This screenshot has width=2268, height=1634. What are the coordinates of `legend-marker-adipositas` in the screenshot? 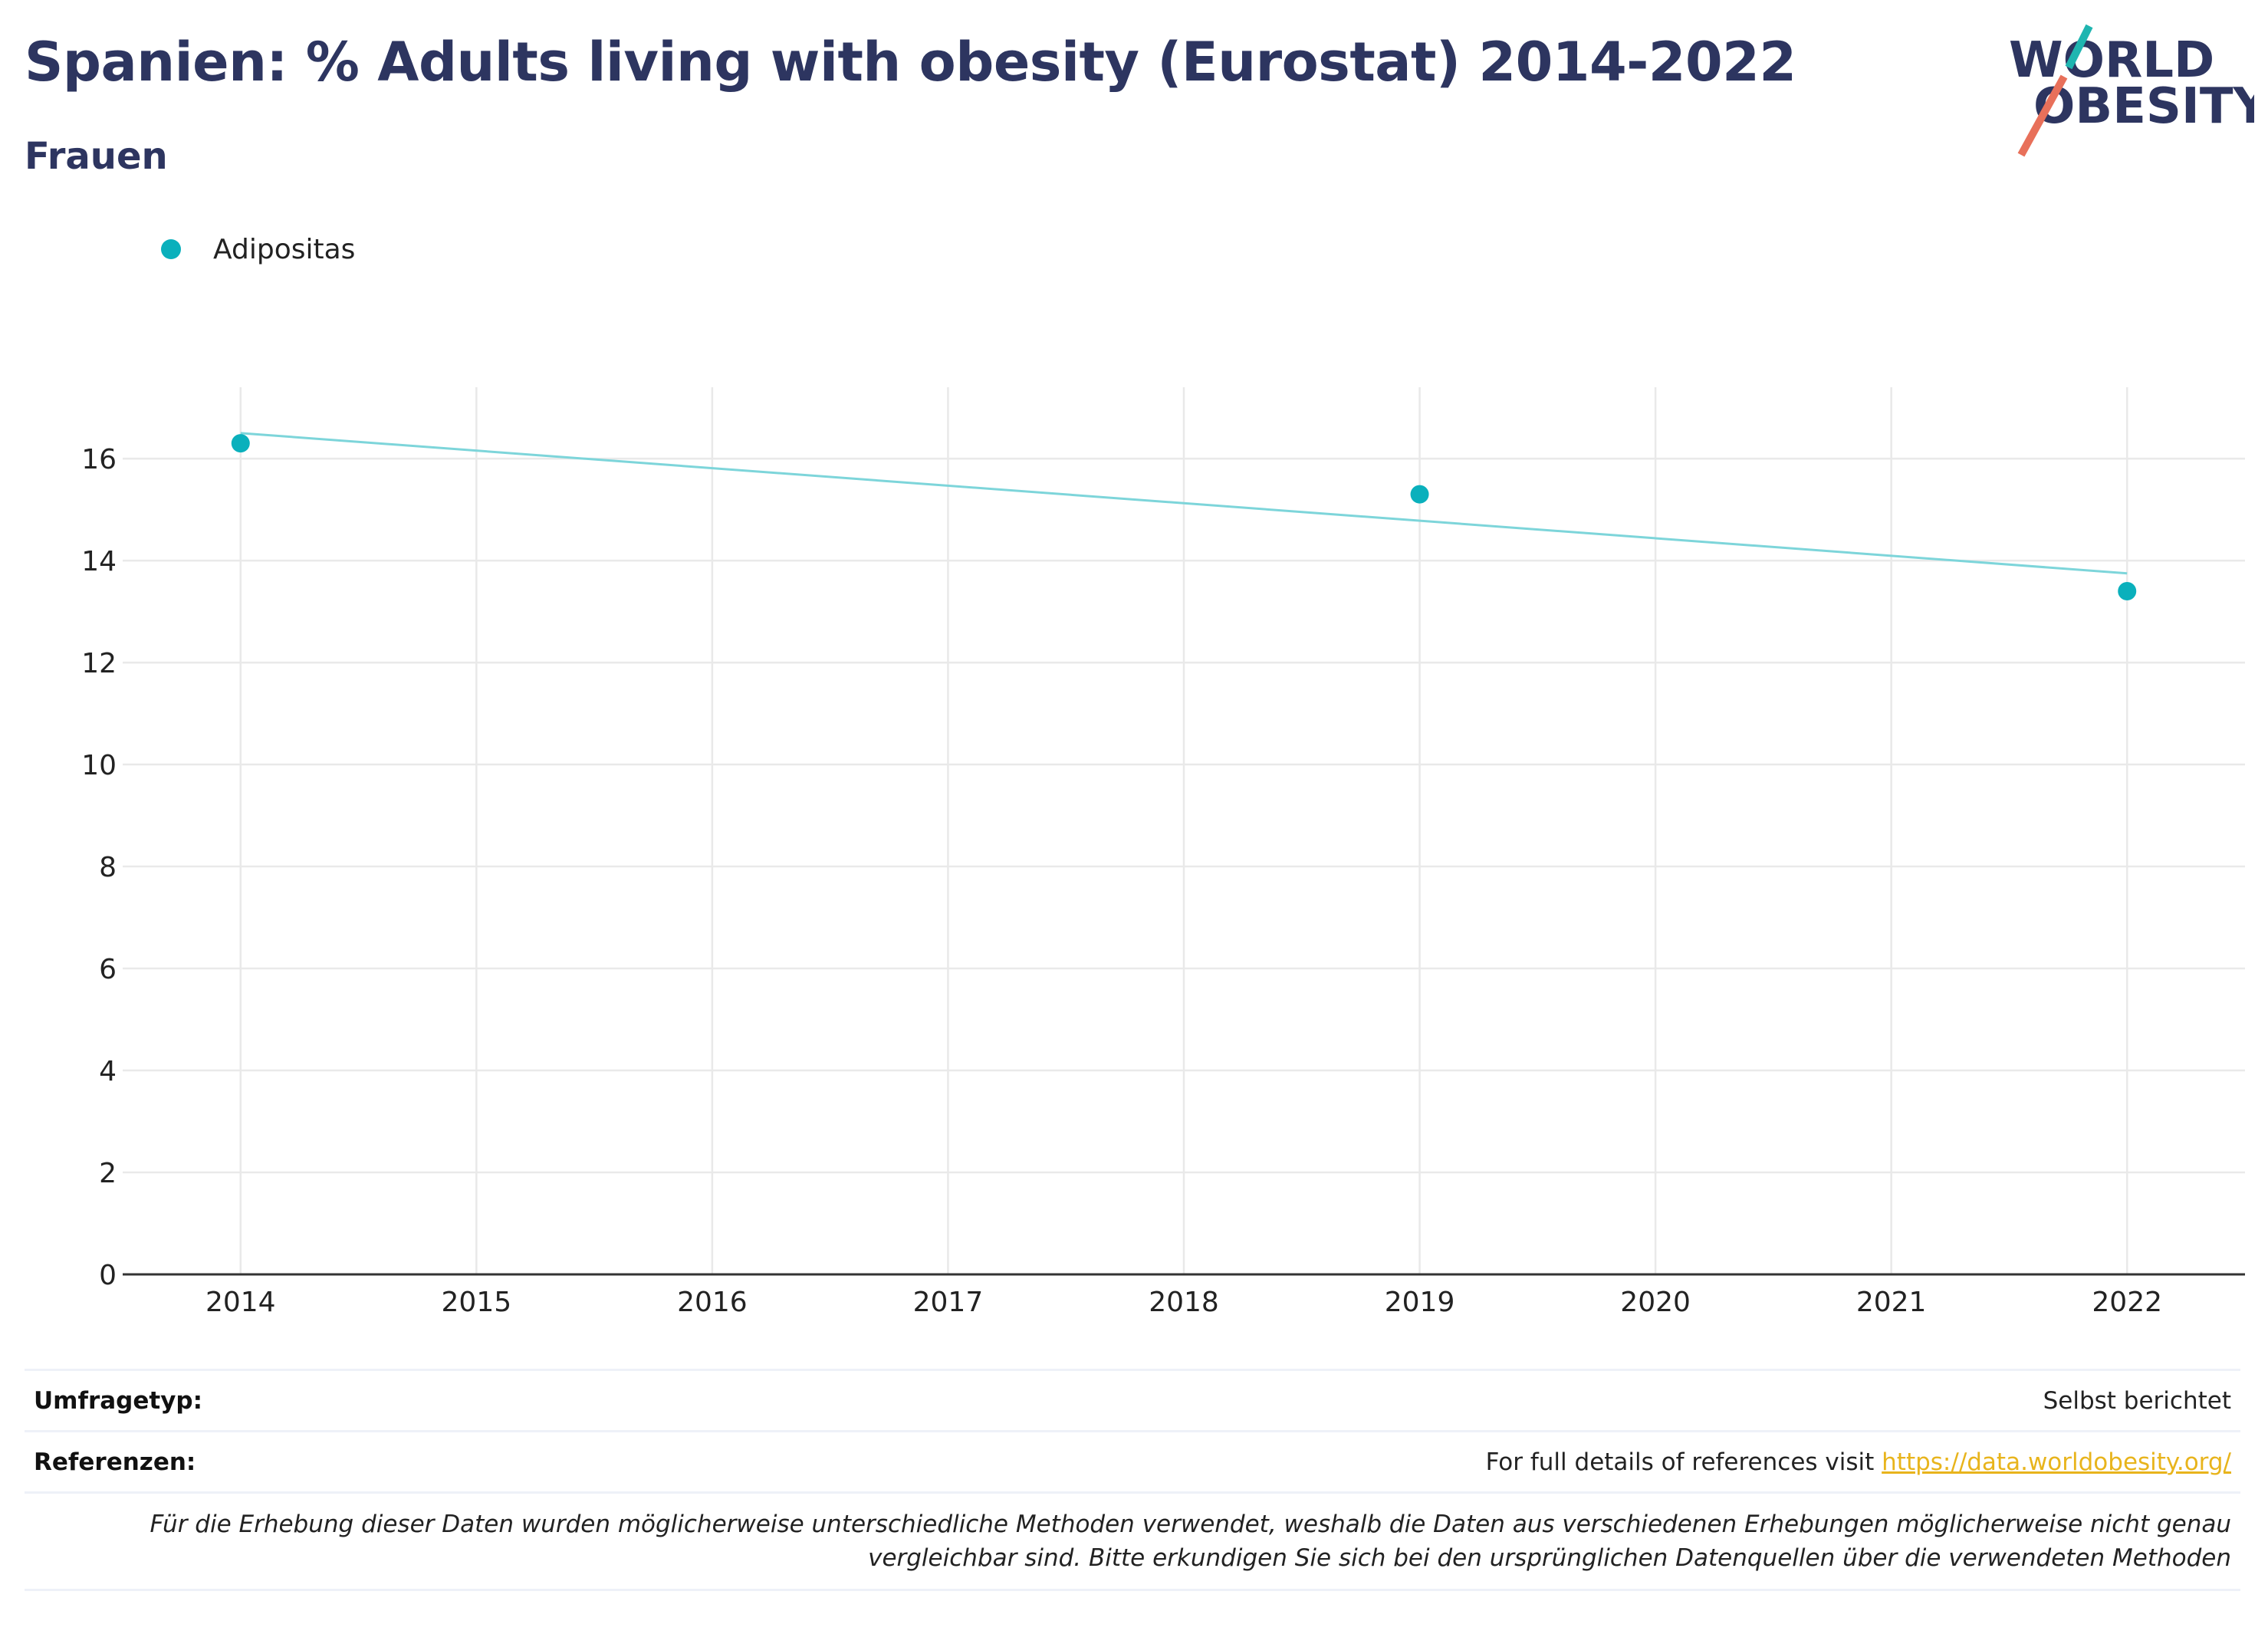 It's located at (171, 249).